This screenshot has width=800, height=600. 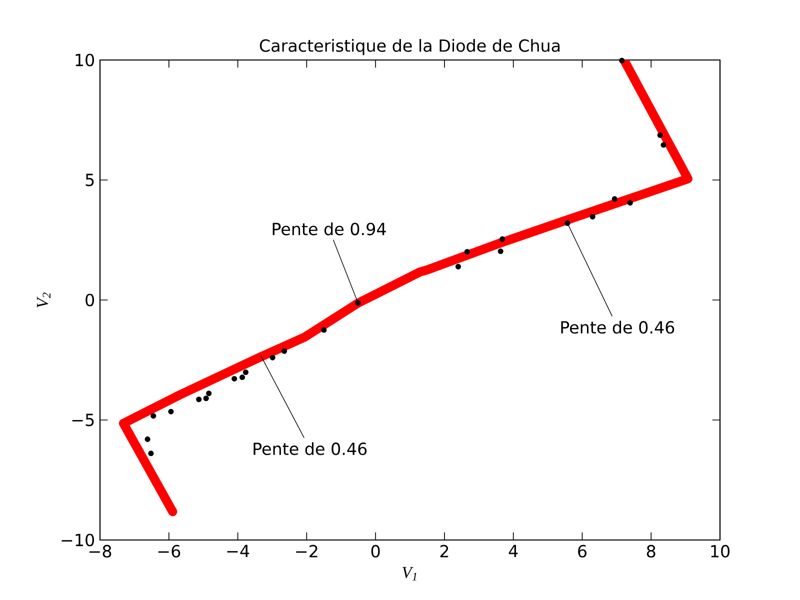 What do you see at coordinates (720, 551) in the screenshot?
I see `x-tick-label: 10` at bounding box center [720, 551].